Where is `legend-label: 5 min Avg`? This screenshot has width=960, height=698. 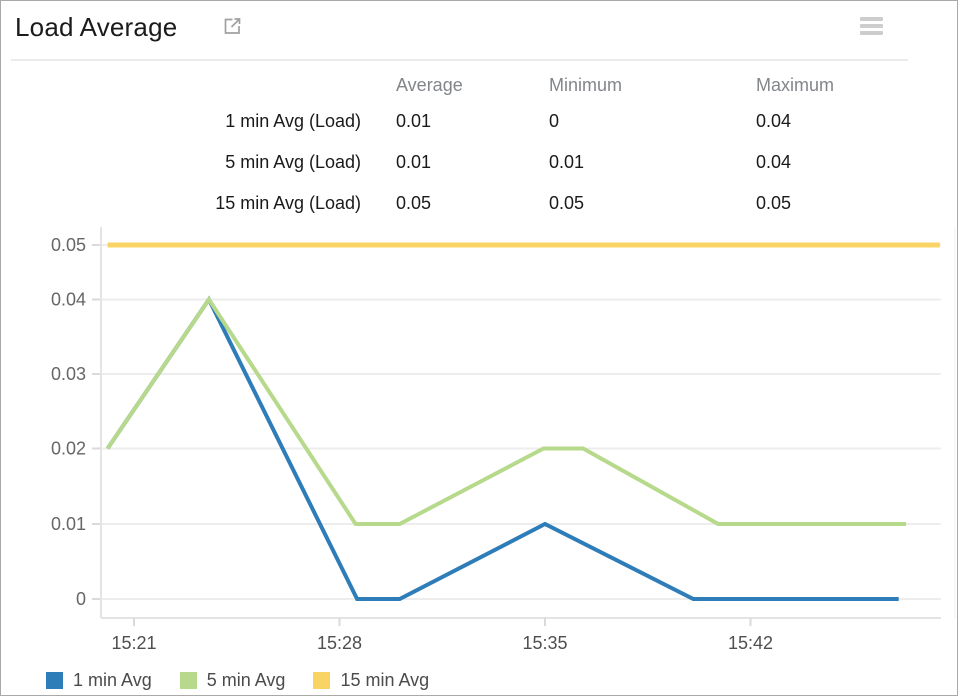 legend-label: 5 min Avg is located at coordinates (246, 680).